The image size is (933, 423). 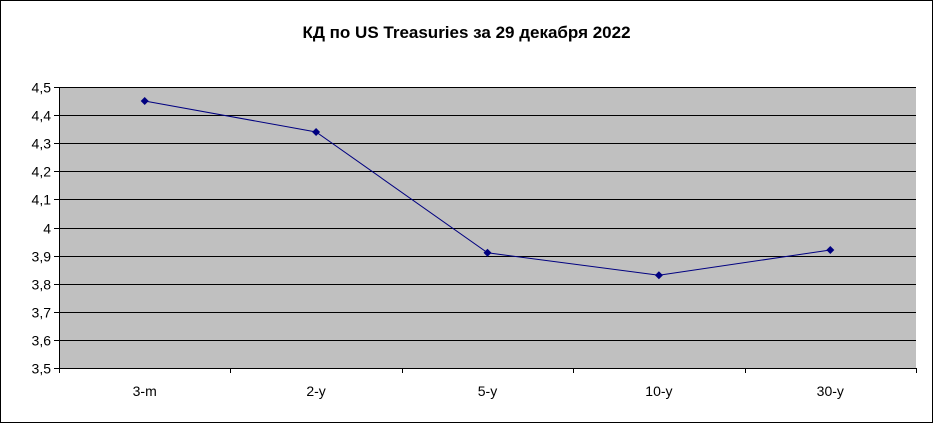 What do you see at coordinates (42, 228) in the screenshot?
I see `y-tick-labels: 3,5 3,6 3,7 3,8 3,9 4 4,1 4,2 4,3 4,4 4,5` at bounding box center [42, 228].